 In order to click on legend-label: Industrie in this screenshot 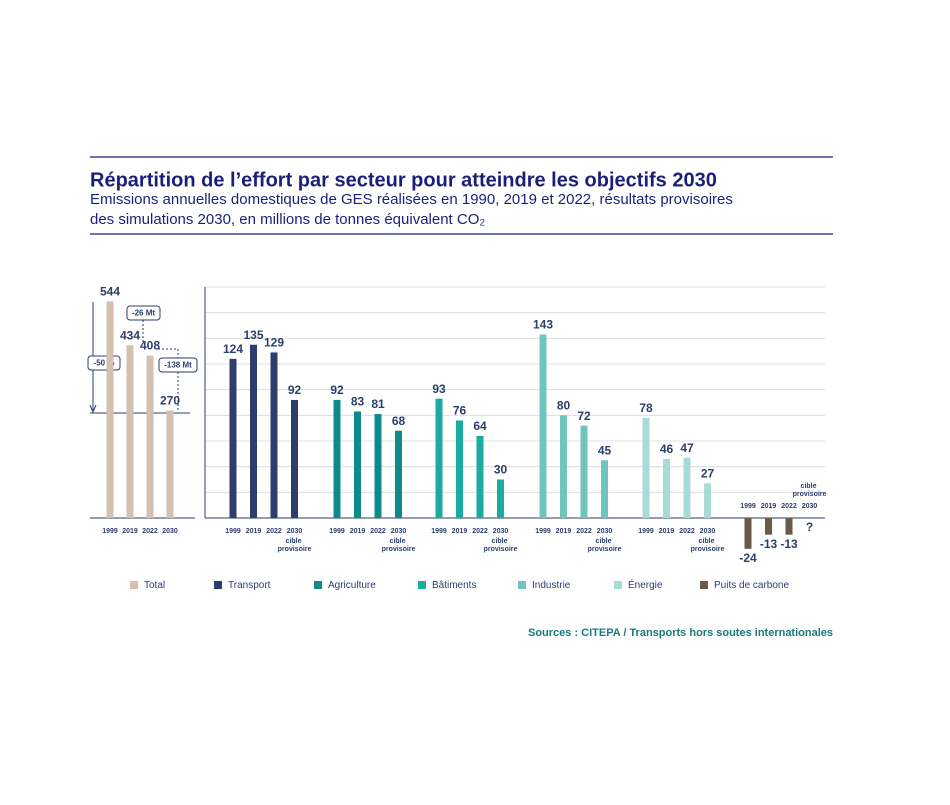, I will do `click(551, 585)`.